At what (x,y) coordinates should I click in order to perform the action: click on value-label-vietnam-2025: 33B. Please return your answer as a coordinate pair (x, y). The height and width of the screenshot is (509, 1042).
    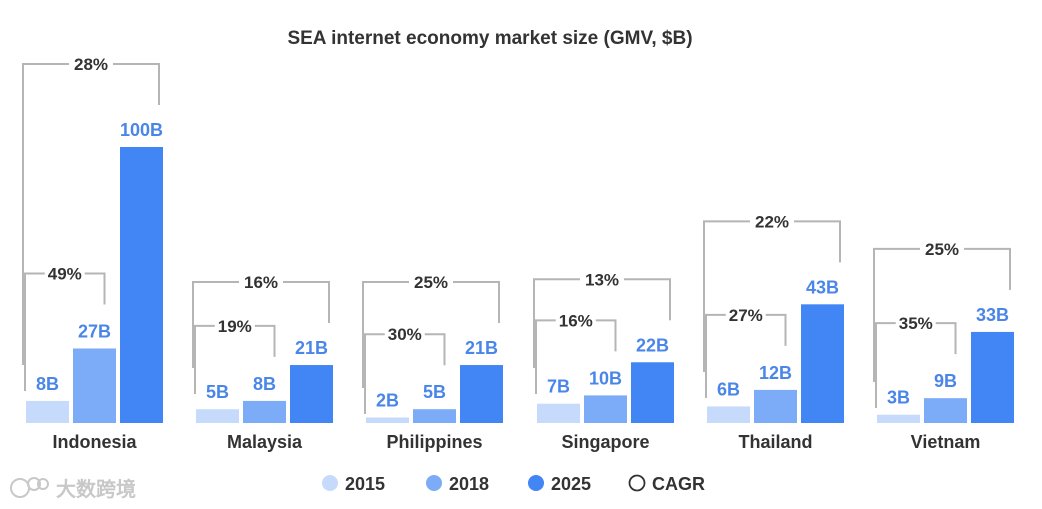
    Looking at the image, I should click on (992, 315).